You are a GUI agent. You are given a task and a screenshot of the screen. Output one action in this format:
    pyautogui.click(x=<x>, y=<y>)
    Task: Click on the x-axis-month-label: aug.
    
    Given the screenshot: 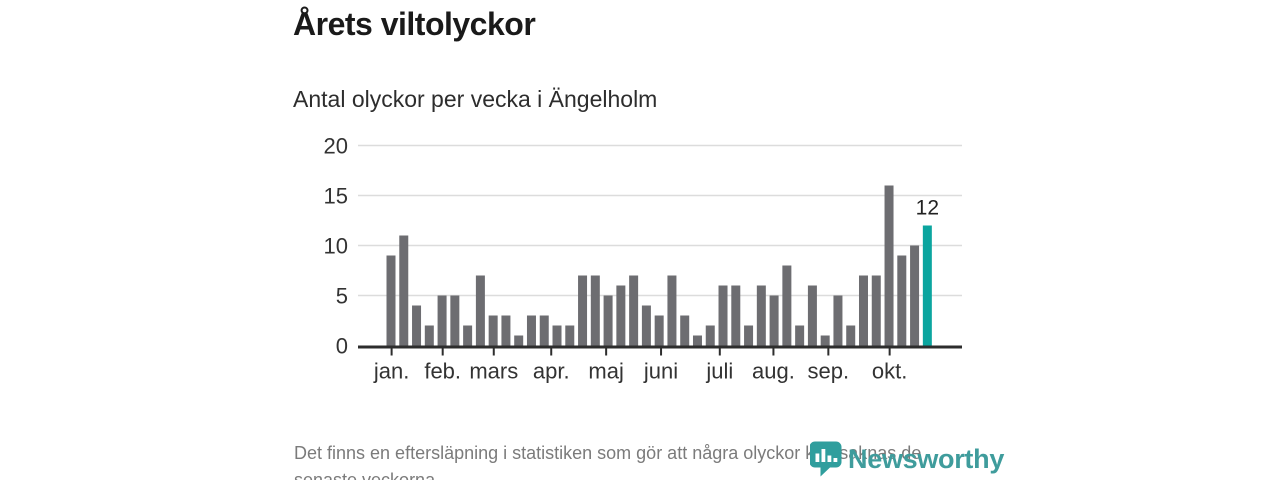 What is the action you would take?
    pyautogui.click(x=773, y=371)
    